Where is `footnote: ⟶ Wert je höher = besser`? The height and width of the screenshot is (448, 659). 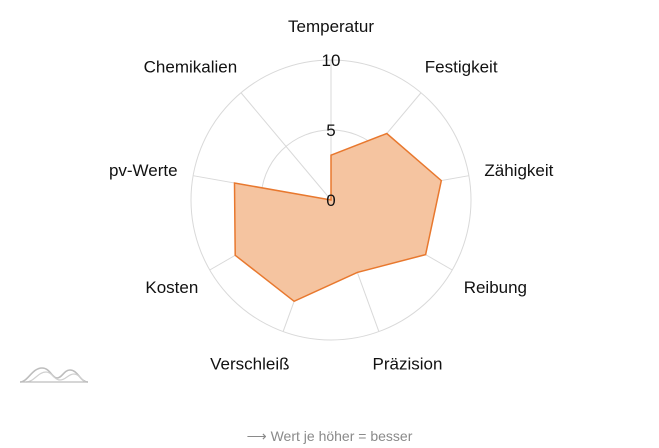 footnote: ⟶ Wert je höher = besser is located at coordinates (329, 436).